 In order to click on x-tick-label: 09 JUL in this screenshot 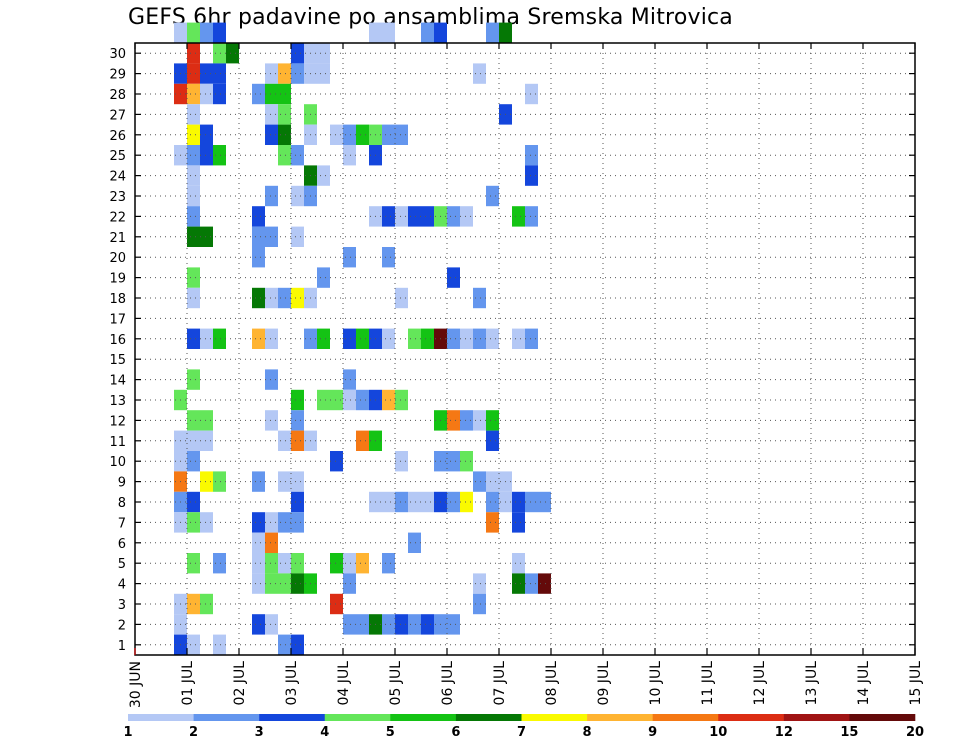, I will do `click(604, 683)`.